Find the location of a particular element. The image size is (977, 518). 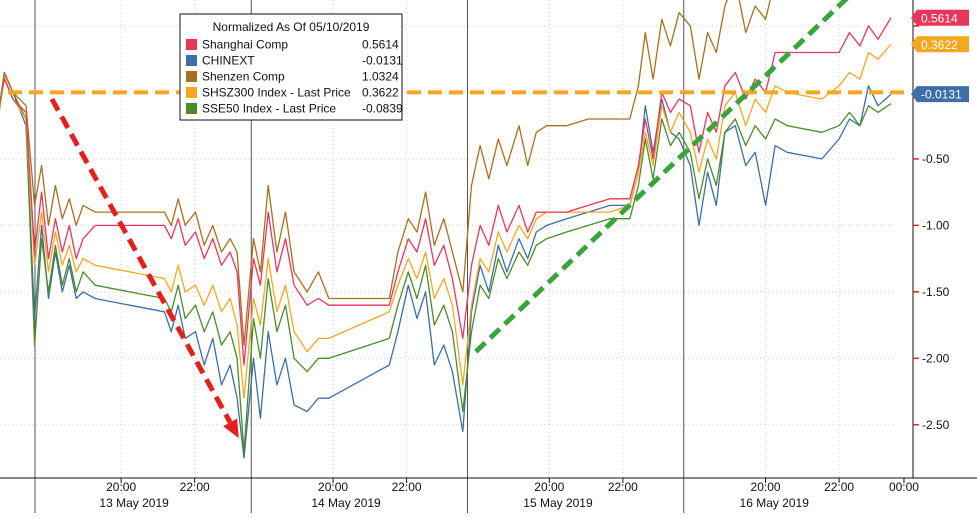

legend-entry-value: -0.0131 is located at coordinates (382, 61).